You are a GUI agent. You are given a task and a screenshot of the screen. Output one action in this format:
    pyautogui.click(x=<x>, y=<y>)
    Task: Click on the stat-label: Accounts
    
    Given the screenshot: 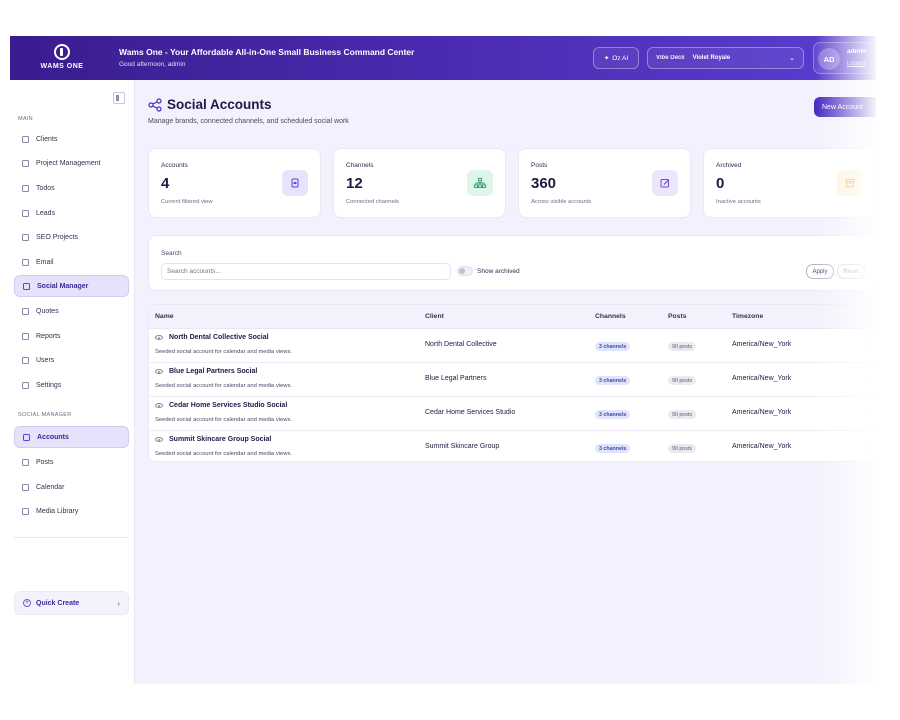 What is the action you would take?
    pyautogui.click(x=174, y=165)
    